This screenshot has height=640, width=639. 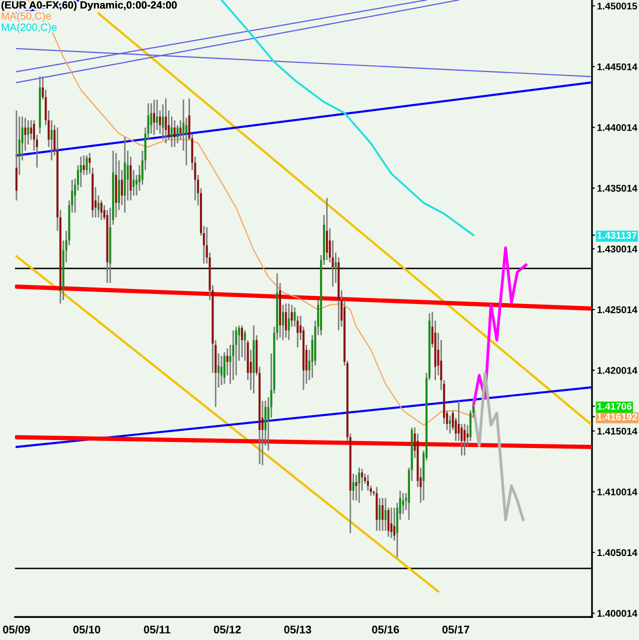 I want to click on x-tick-label: 05/16, so click(x=386, y=629).